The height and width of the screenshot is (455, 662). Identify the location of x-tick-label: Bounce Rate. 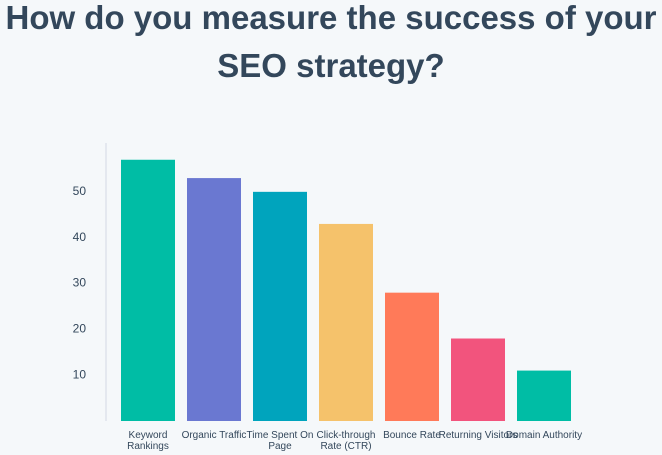
(412, 435).